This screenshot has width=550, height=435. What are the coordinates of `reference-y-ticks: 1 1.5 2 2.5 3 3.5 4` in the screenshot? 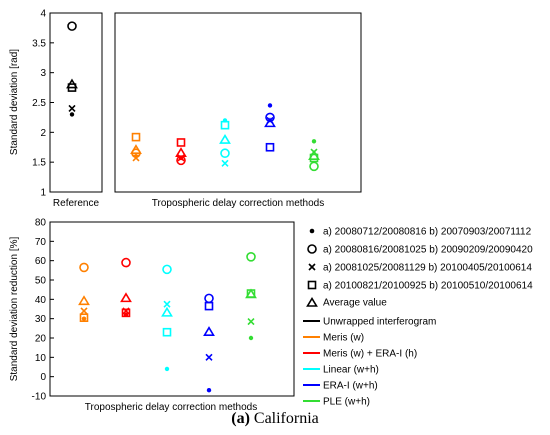 It's located at (43, 104).